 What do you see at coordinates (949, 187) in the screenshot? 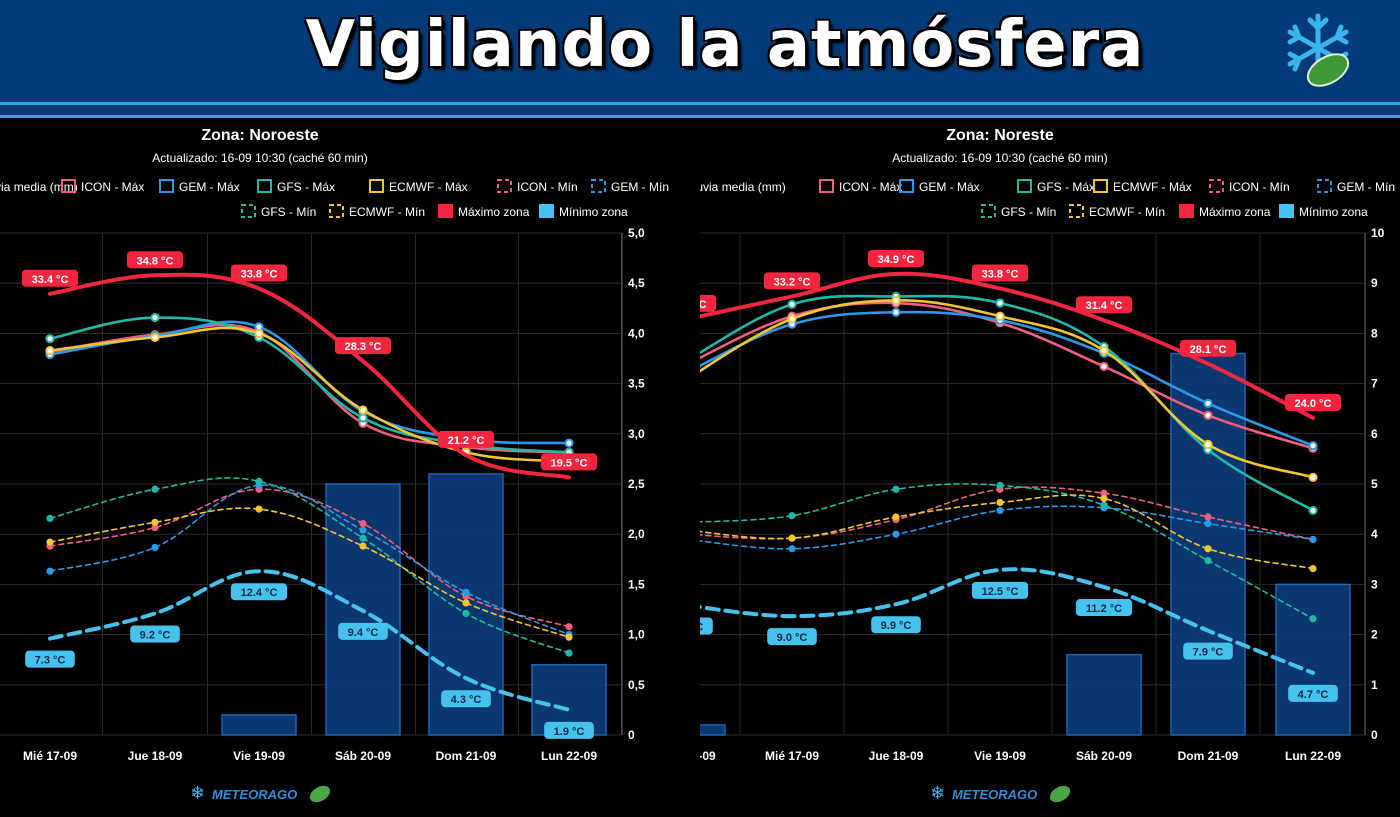
I see `legend-label: GEM - Máx` at bounding box center [949, 187].